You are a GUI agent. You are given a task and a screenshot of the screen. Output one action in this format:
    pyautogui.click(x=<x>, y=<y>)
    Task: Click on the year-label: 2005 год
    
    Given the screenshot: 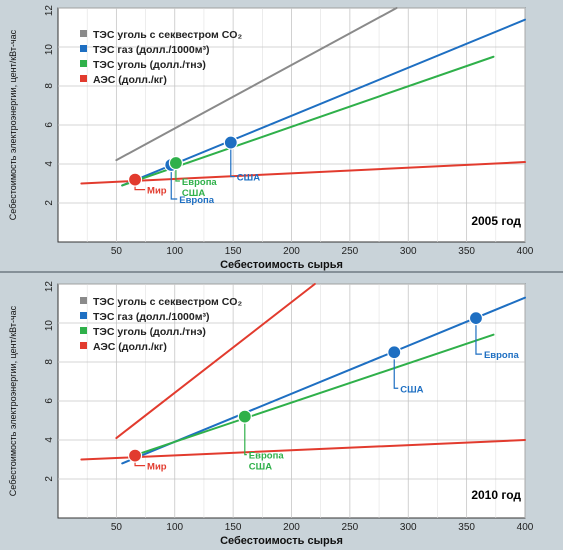 What is the action you would take?
    pyautogui.click(x=496, y=221)
    